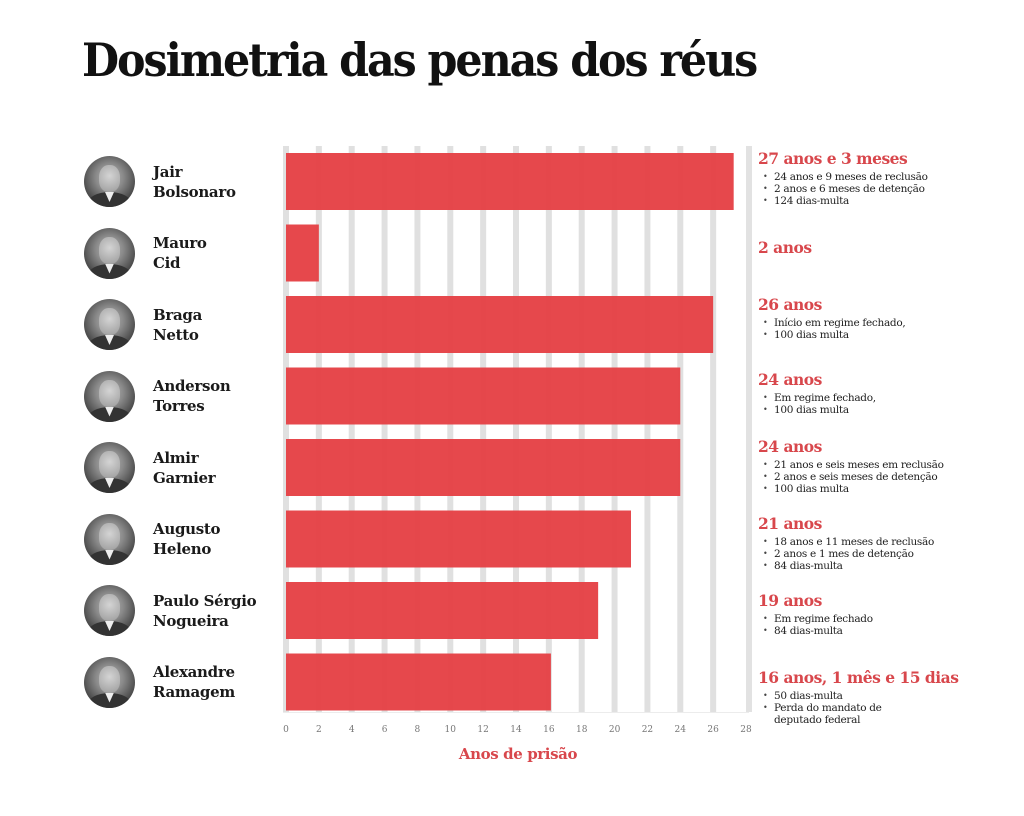 This screenshot has height=816, width=1024. What do you see at coordinates (883, 323) in the screenshot?
I see `sentence-detail-item: Início em regime fechado,` at bounding box center [883, 323].